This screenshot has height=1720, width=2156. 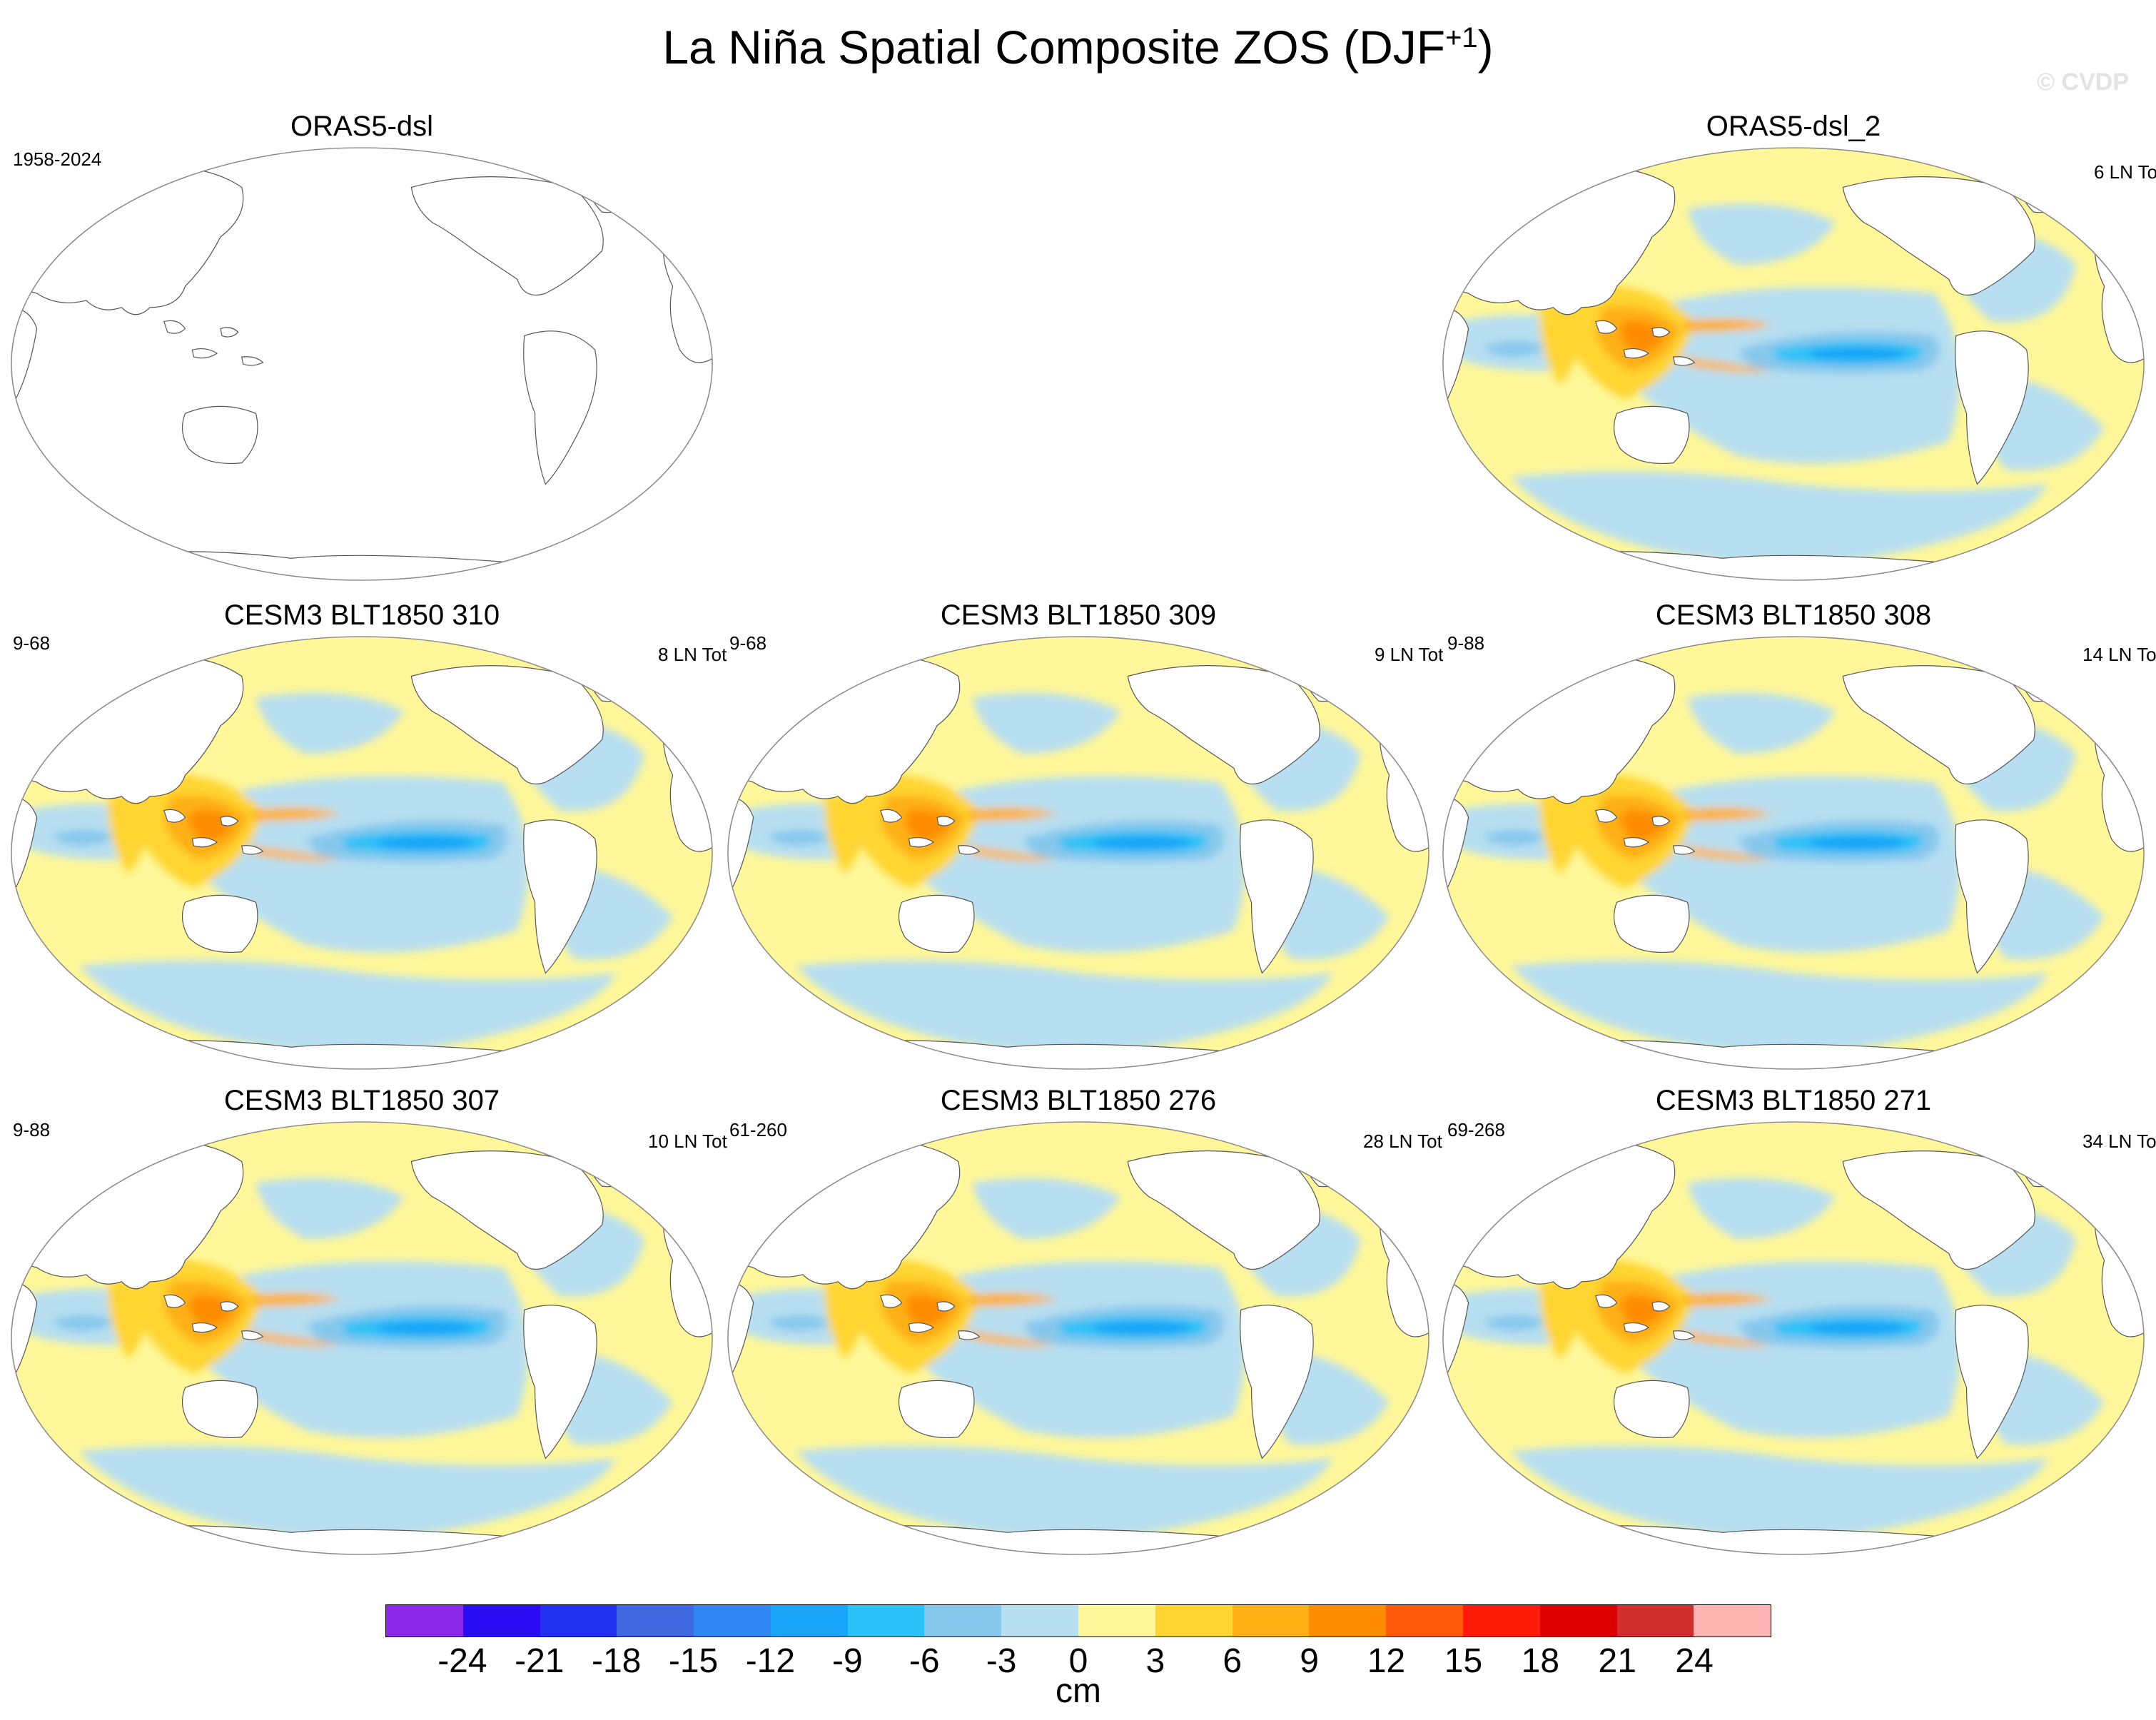 I want to click on panel-left-note: 61-260, so click(x=758, y=1129).